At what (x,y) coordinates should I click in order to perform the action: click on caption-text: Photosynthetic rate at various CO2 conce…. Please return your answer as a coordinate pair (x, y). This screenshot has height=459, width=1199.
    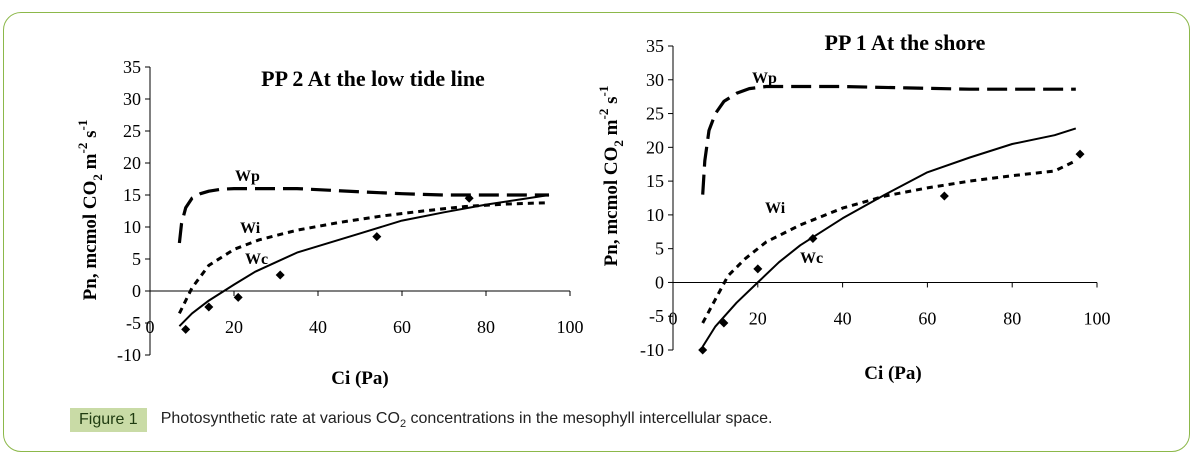
    Looking at the image, I should click on (466, 420).